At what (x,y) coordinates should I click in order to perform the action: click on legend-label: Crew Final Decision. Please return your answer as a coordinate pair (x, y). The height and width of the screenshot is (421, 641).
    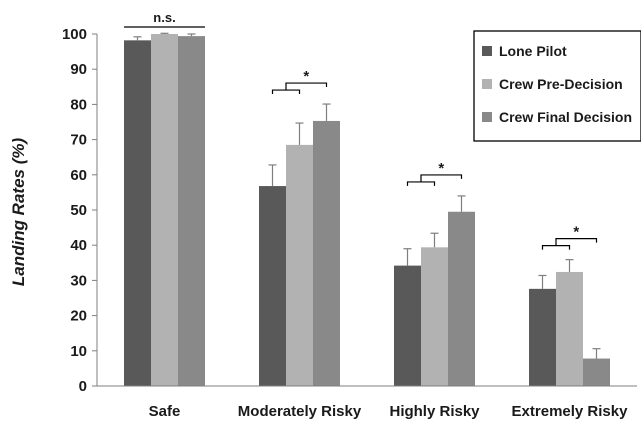
    Looking at the image, I should click on (565, 117).